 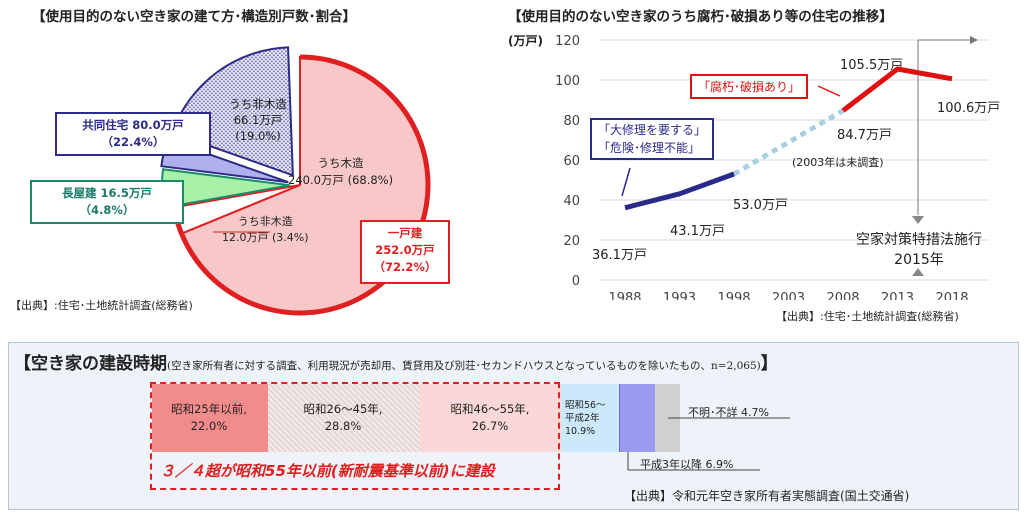 I want to click on label-value: 66.1万戸, so click(x=258, y=120).